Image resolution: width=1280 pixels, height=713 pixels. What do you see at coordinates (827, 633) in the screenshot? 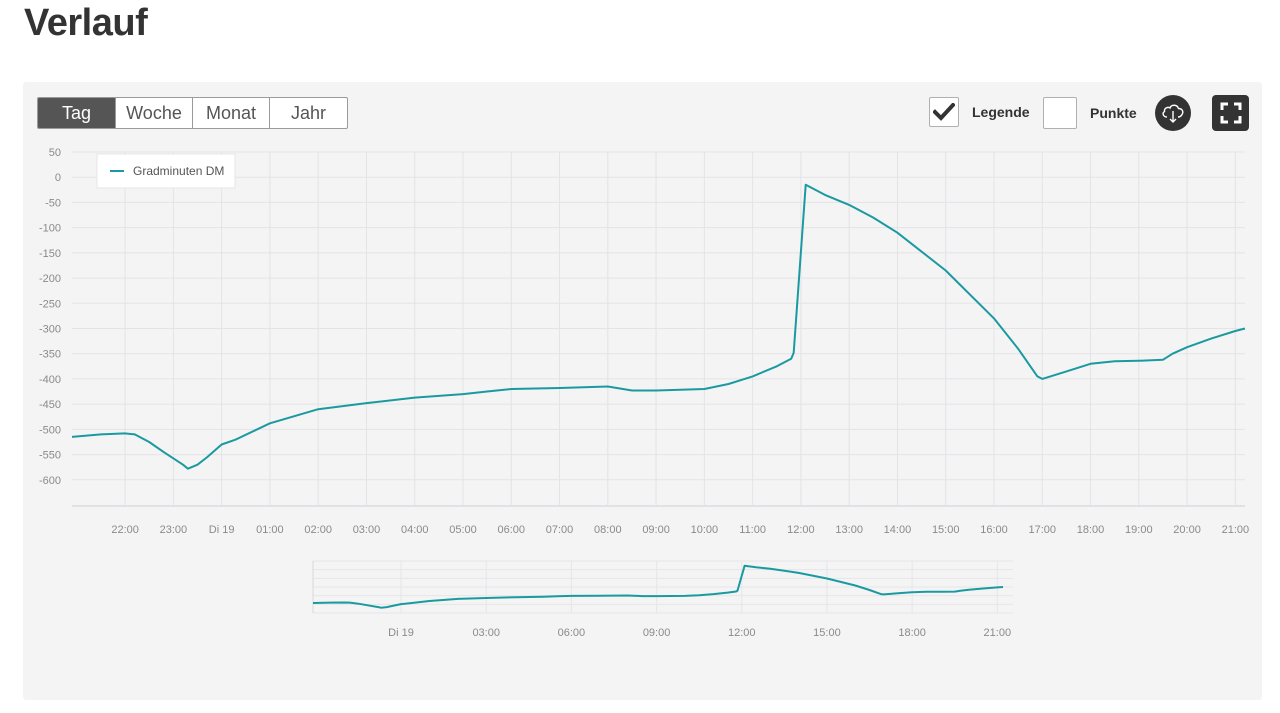
I see `navigator-tick-label: 15:00` at bounding box center [827, 633].